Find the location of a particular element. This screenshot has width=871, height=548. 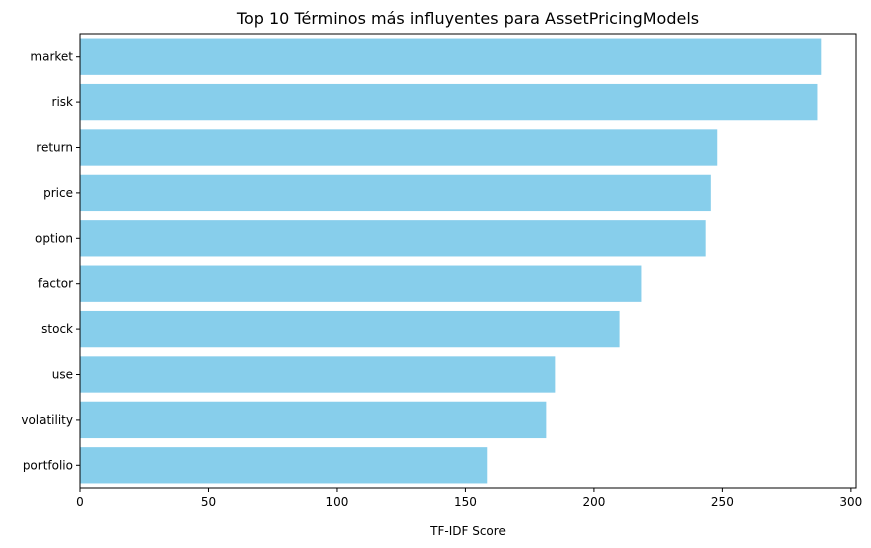

bar-price is located at coordinates (395, 193).